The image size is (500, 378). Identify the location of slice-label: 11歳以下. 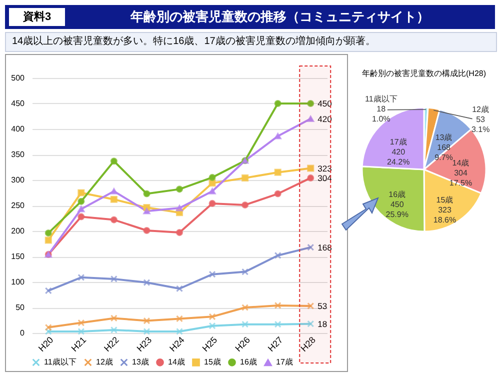
(381, 99).